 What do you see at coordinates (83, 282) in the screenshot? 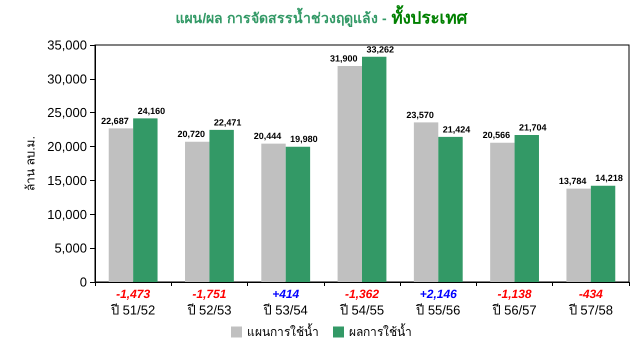
I see `y-tick-label: 0` at bounding box center [83, 282].